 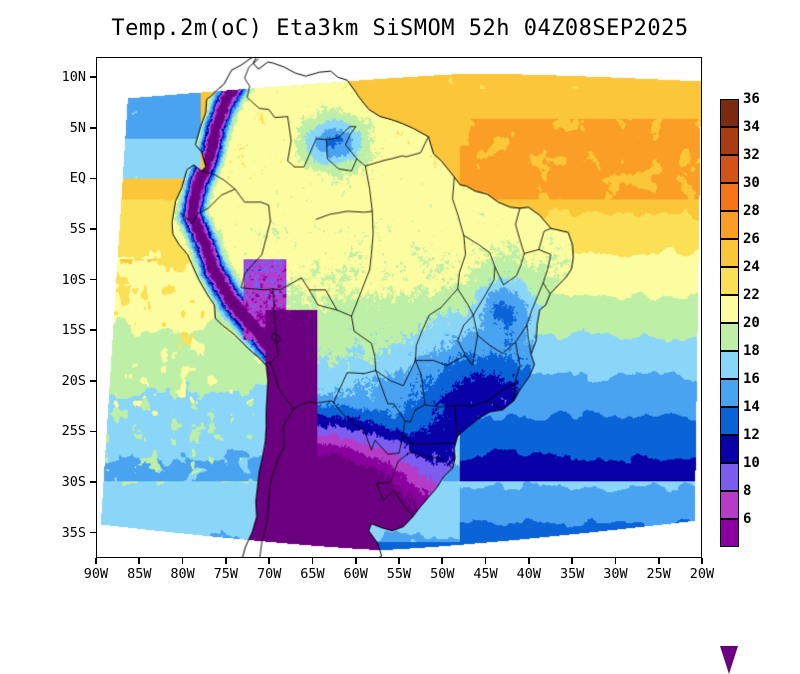 What do you see at coordinates (751, 323) in the screenshot?
I see `colorbar-tick-label: 20` at bounding box center [751, 323].